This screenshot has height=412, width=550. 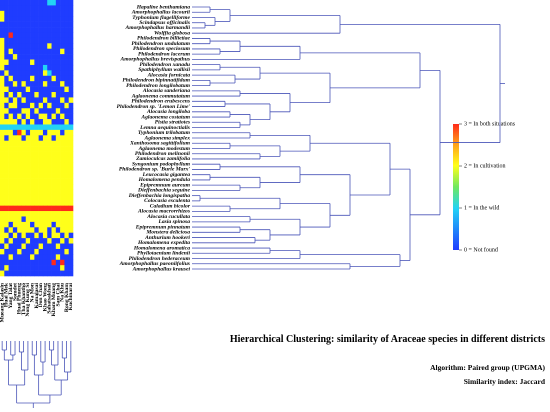 I want to click on species-label: Lasia spinosa, so click(x=173, y=222).